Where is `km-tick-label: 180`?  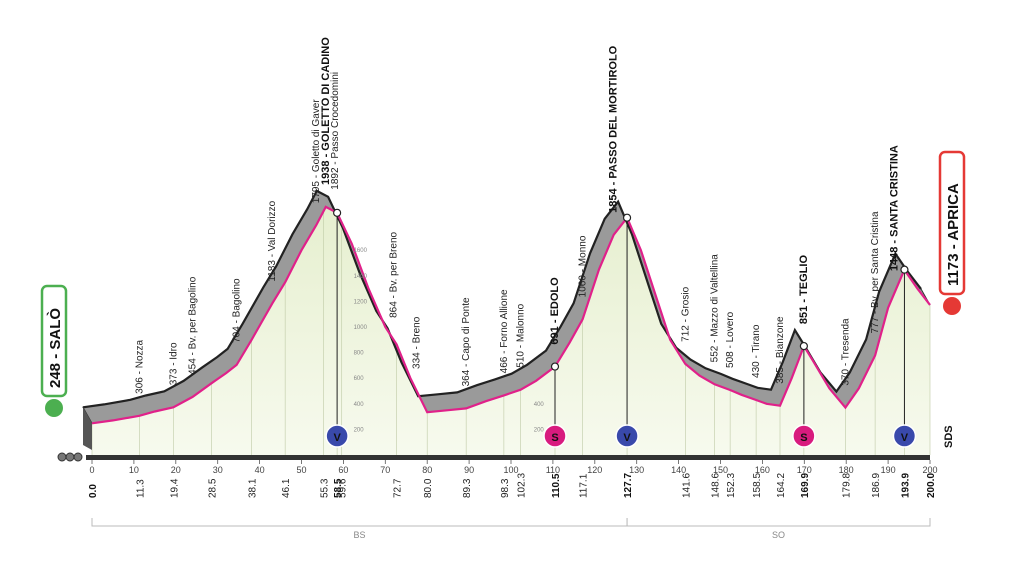 km-tick-label: 180 is located at coordinates (846, 470).